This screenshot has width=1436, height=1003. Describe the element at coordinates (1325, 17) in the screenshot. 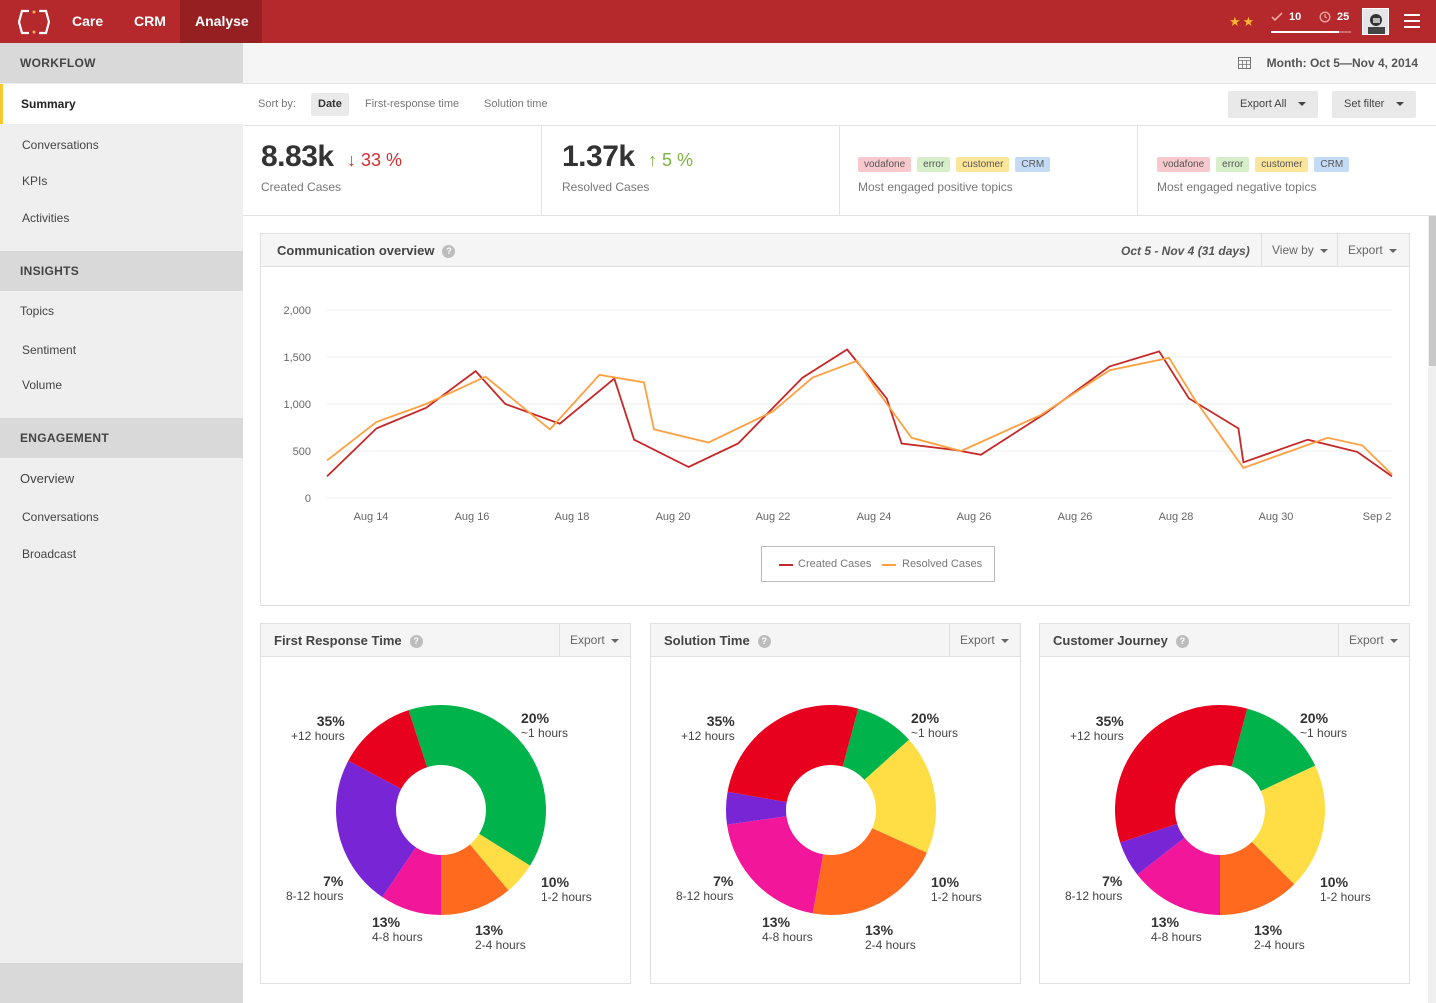

I see `timer-icon` at that location.